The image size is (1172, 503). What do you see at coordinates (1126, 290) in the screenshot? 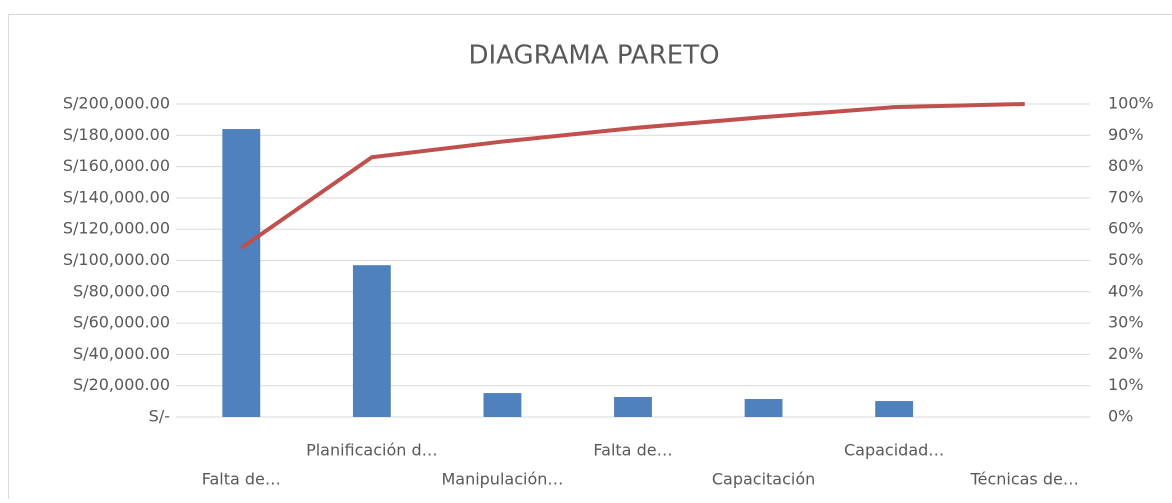
I see `y2-tick-label: 40%` at bounding box center [1126, 290].